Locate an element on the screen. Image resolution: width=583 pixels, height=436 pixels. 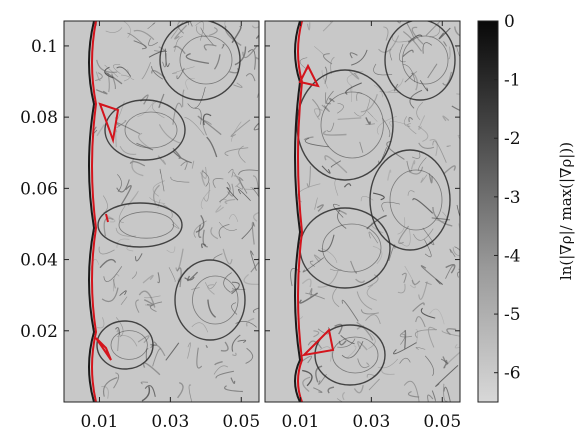
left-shock-front is located at coordinates (92, 211).